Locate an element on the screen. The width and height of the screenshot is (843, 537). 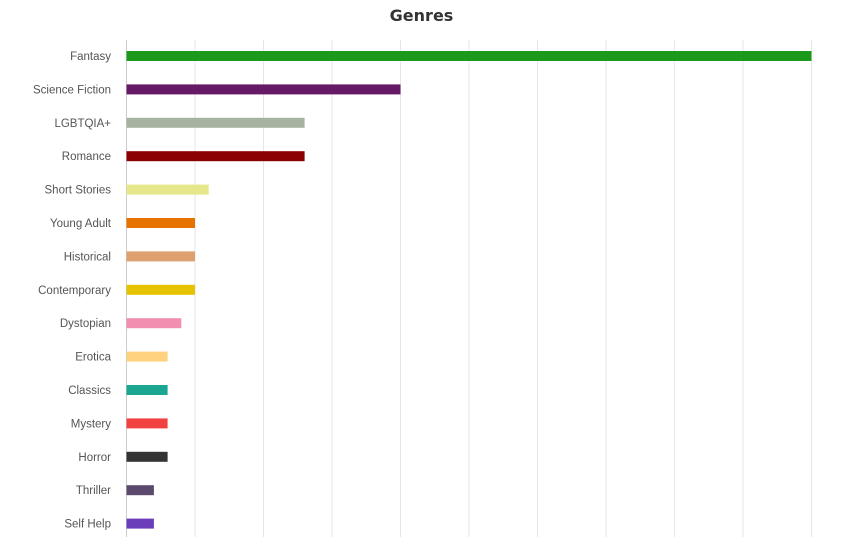
category-label: Horror is located at coordinates (94, 458).